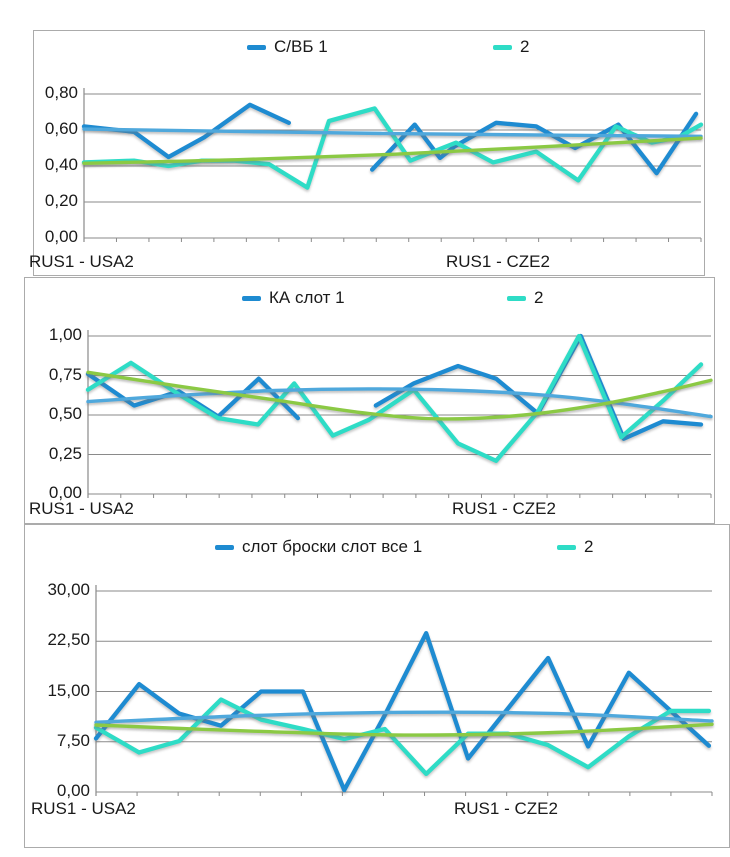 This screenshot has height=857, width=730. What do you see at coordinates (65, 374) in the screenshot?
I see `y-tick-label: 0,75` at bounding box center [65, 374].